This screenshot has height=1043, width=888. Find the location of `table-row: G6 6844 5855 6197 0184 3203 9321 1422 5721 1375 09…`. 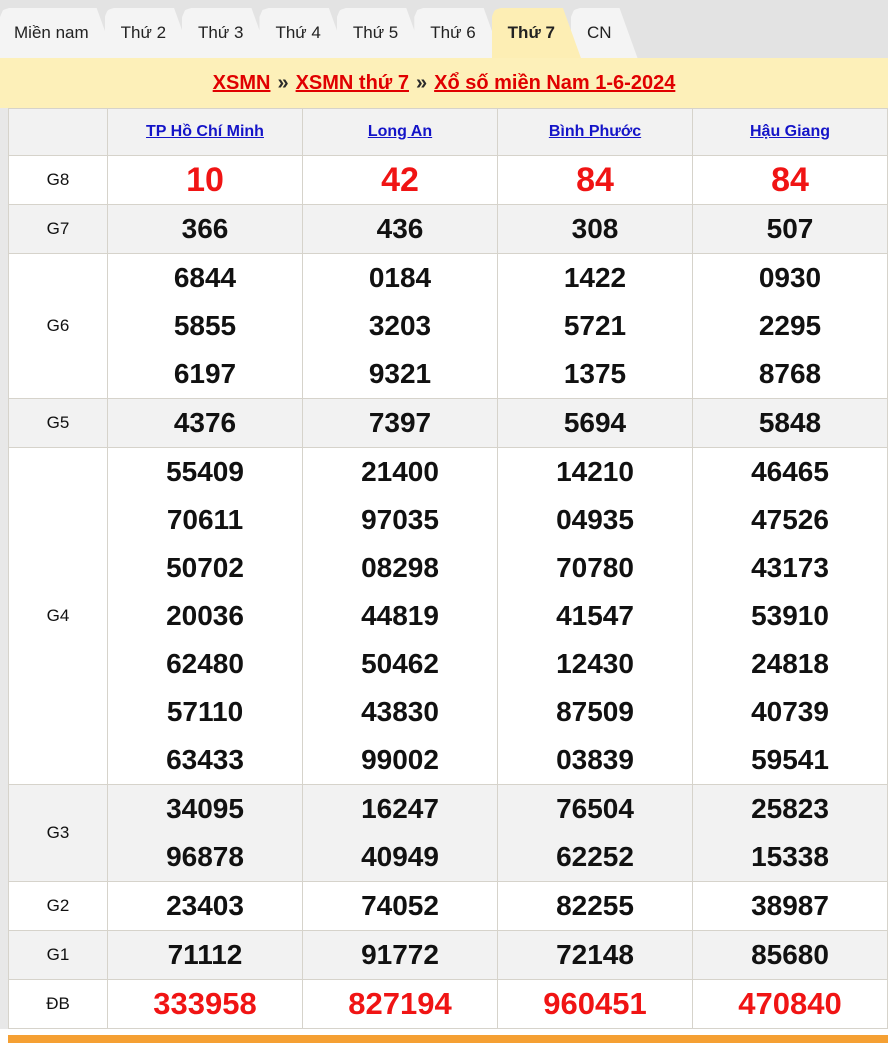

table-row: G6 6844 5855 6197 0184 3203 9321 1422 5721 1375 09… is located at coordinates (448, 326).